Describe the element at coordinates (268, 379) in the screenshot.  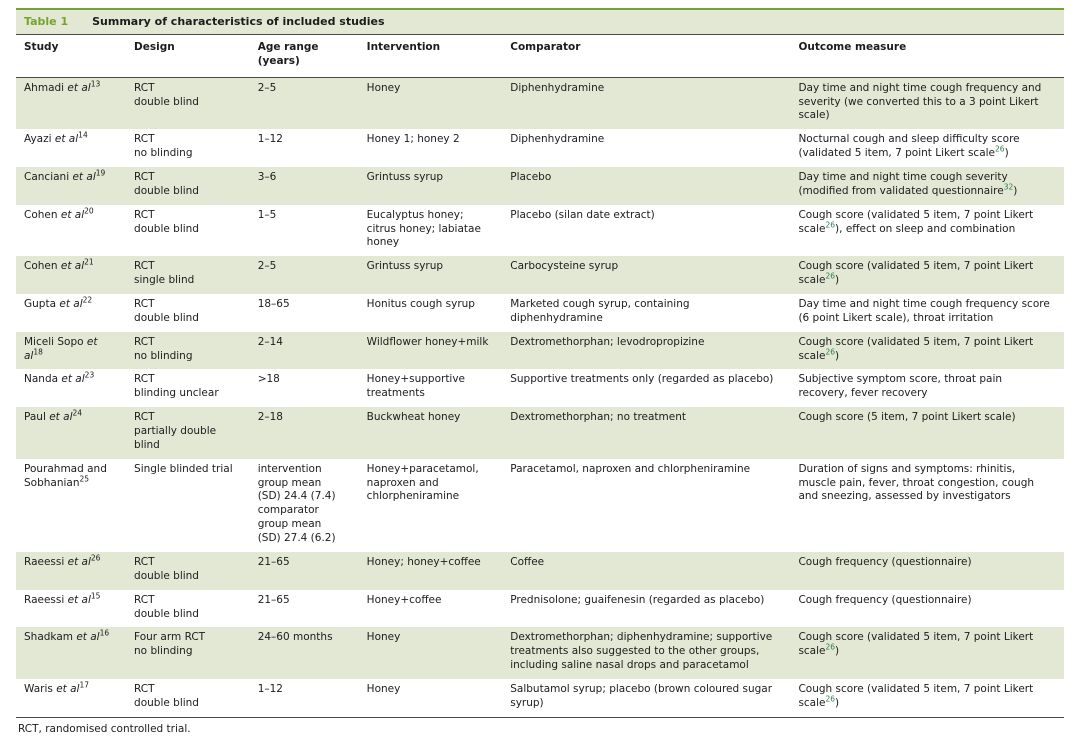
I see `age-cell: >18` at that location.